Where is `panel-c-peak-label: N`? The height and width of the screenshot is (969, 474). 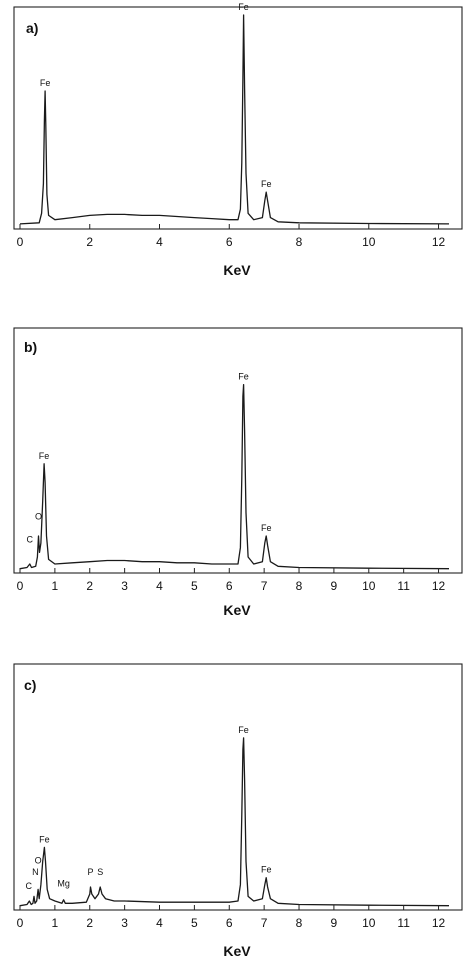
panel-c-peak-label: N is located at coordinates (35, 872).